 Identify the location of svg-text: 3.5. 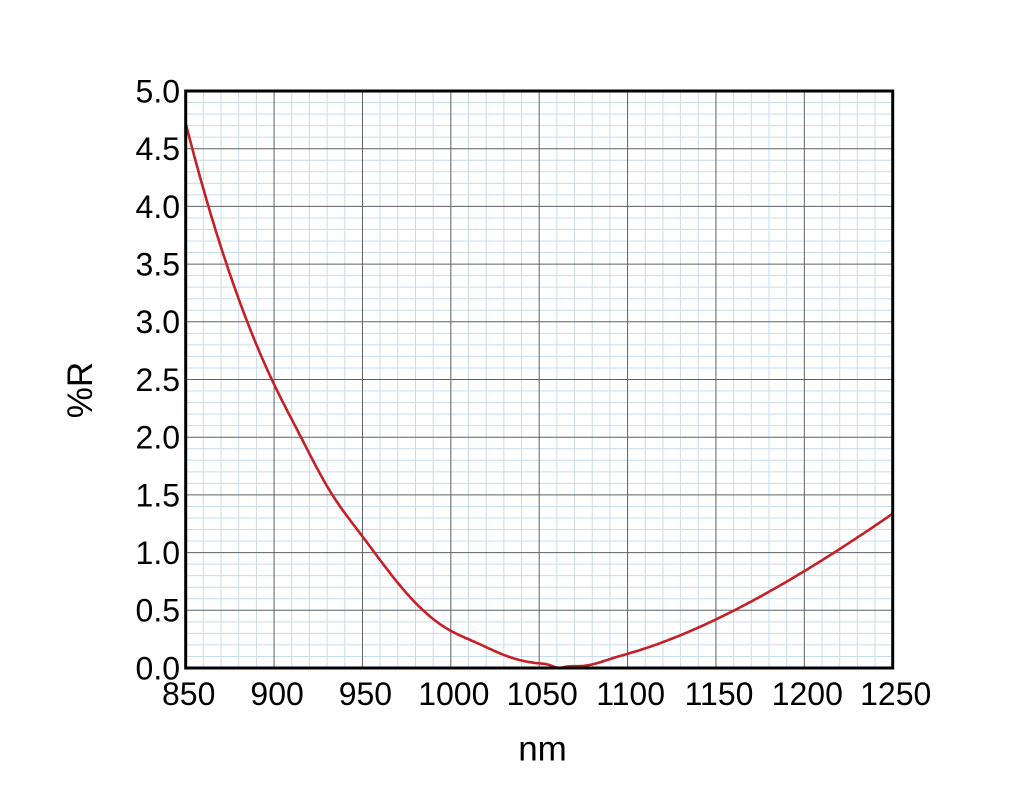
(158, 265).